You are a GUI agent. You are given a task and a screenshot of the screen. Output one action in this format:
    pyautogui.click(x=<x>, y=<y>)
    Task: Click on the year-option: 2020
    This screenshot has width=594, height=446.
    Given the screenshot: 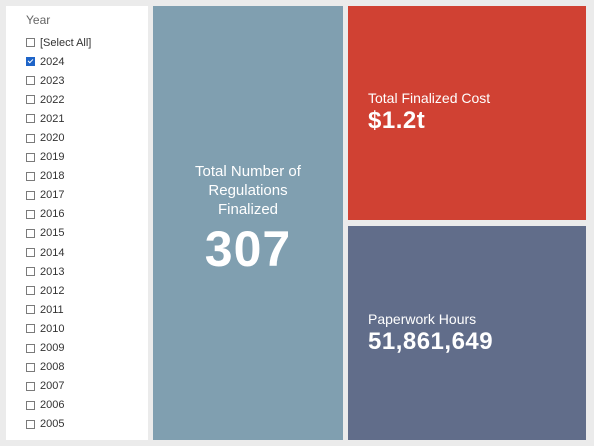 What is the action you would take?
    pyautogui.click(x=87, y=137)
    